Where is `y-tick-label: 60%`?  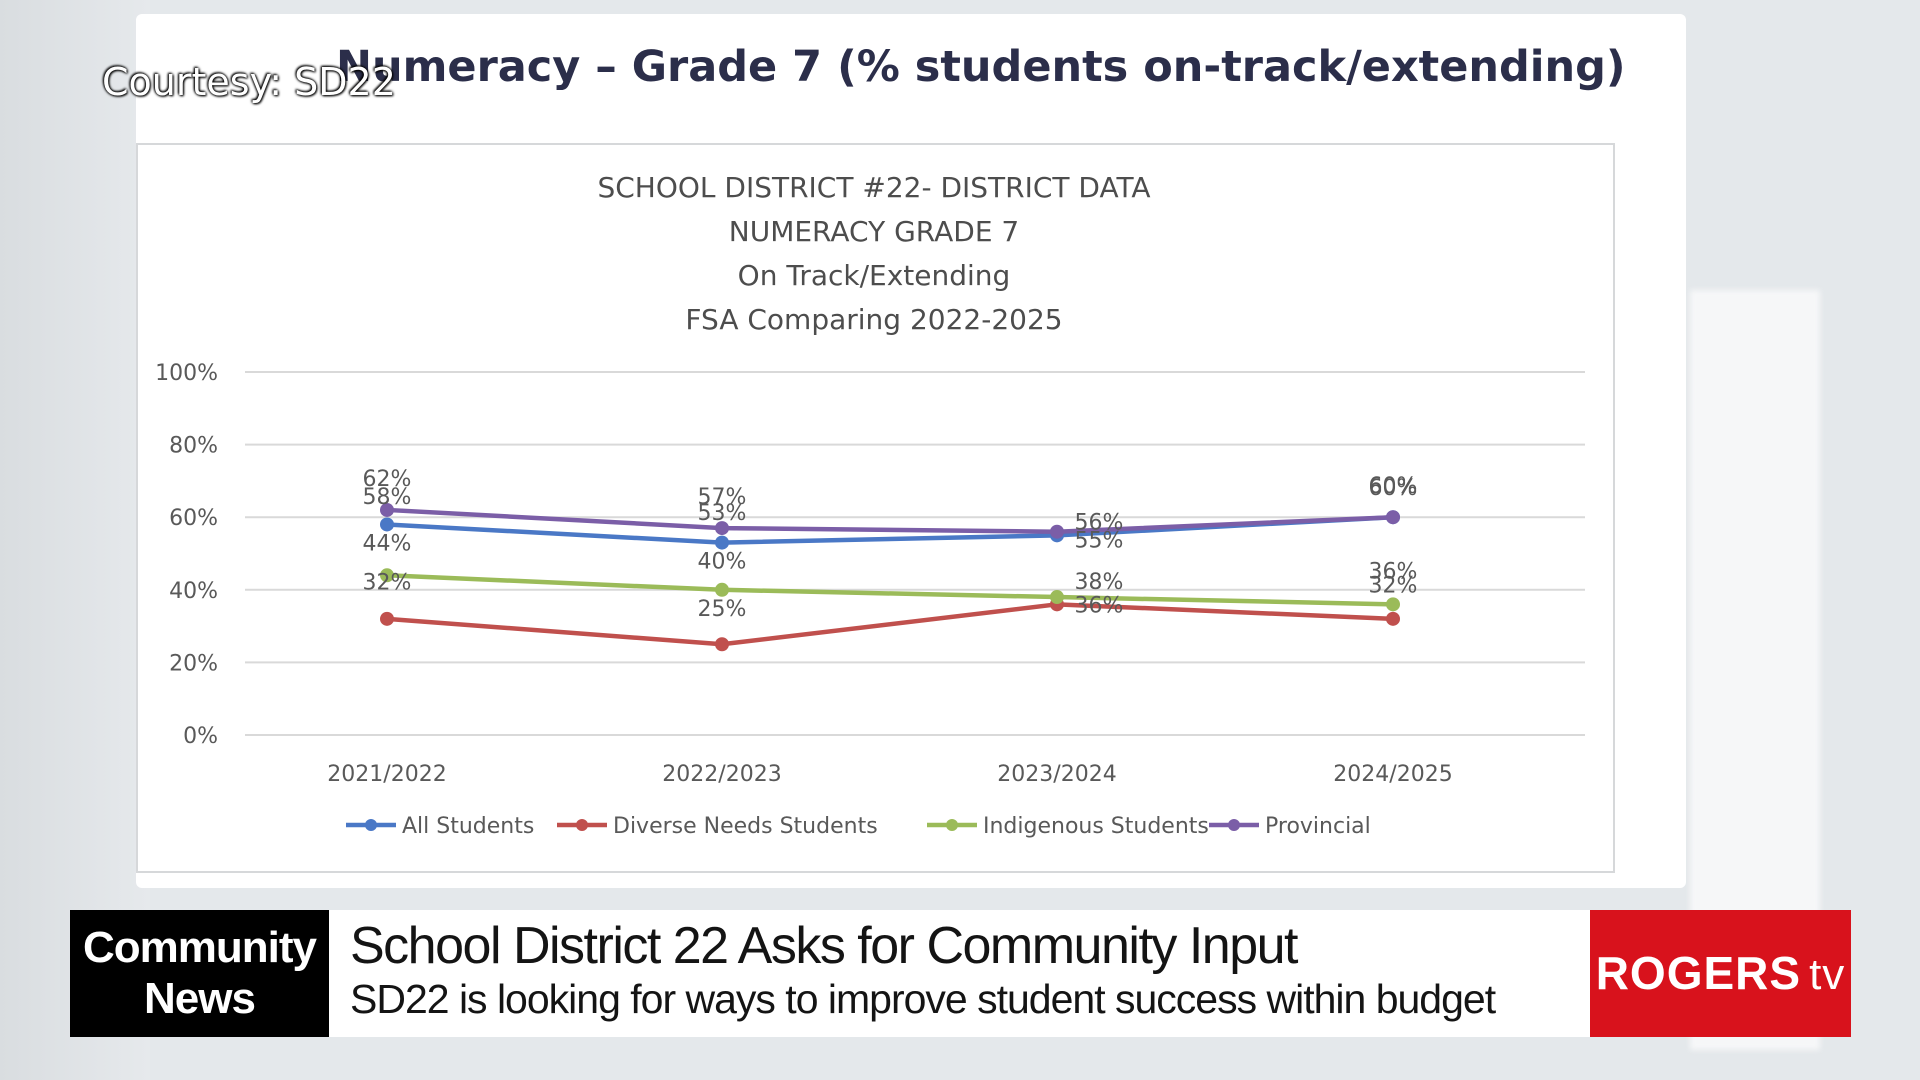
y-tick-label: 60% is located at coordinates (193, 518).